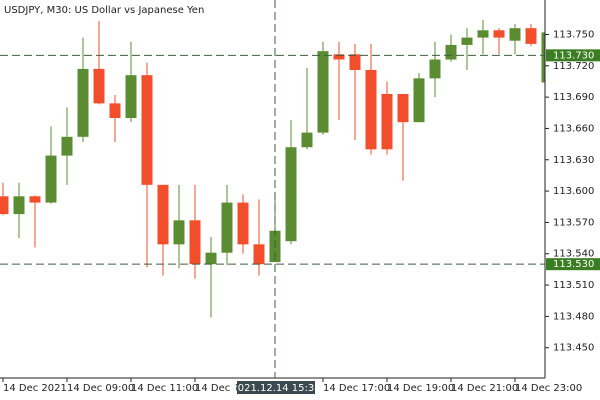 The width and height of the screenshot is (600, 400). What do you see at coordinates (573, 191) in the screenshot?
I see `y-tick-label: 113.600` at bounding box center [573, 191].